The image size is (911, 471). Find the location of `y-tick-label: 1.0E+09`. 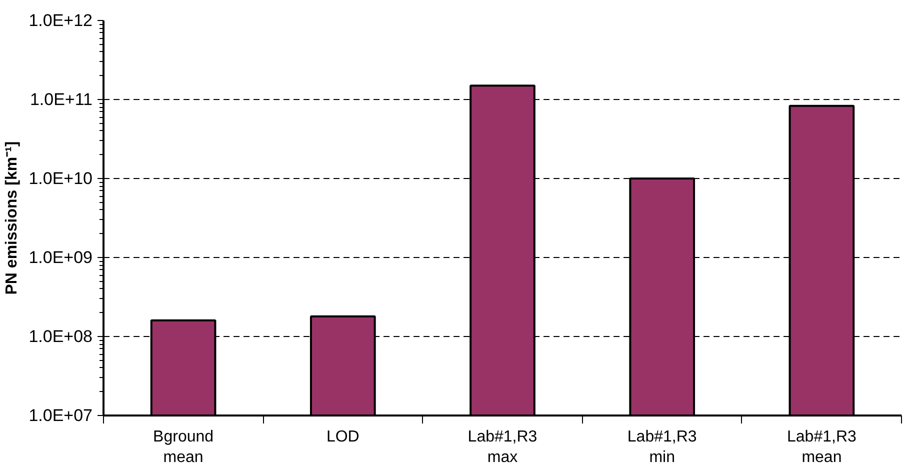

y-tick-label: 1.0E+09 is located at coordinates (60, 257).